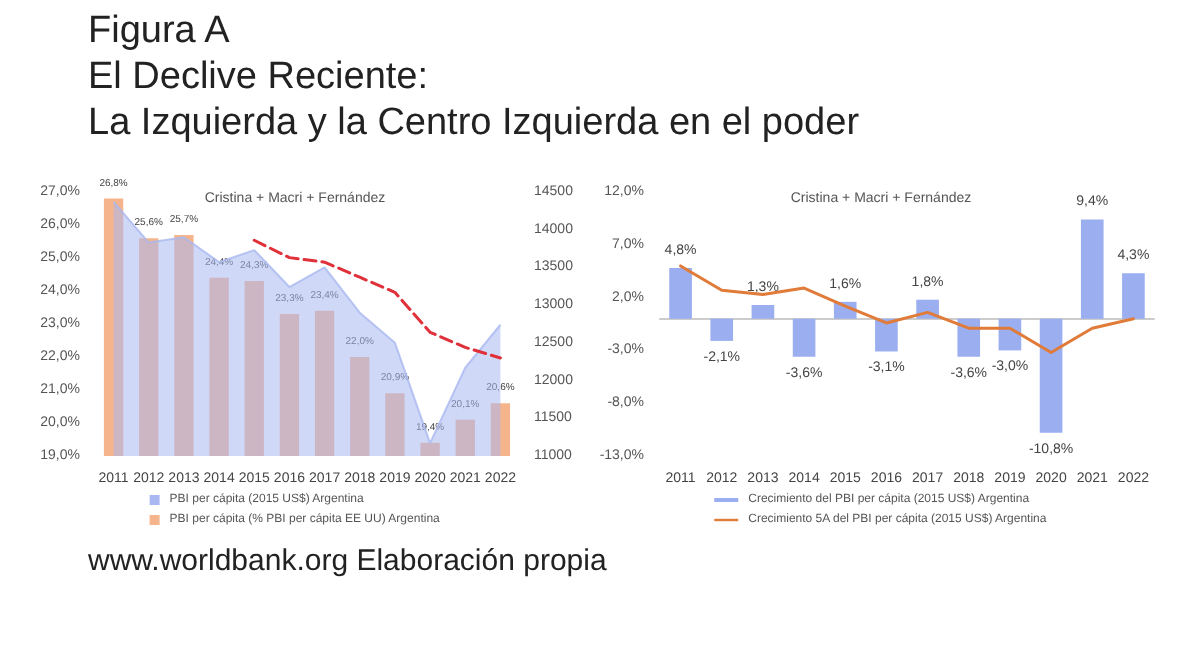 This screenshot has width=1178, height=662. I want to click on text: www.worldbank.org Elaboración propia, so click(347, 561).